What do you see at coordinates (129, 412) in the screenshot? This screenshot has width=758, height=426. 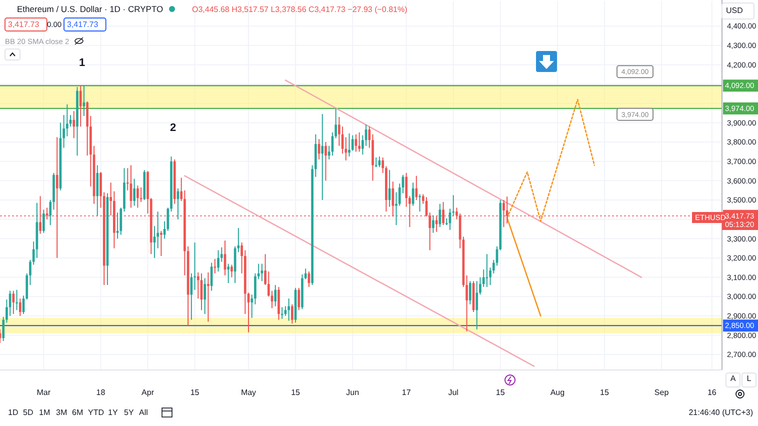 I see `text: 5Y` at bounding box center [129, 412].